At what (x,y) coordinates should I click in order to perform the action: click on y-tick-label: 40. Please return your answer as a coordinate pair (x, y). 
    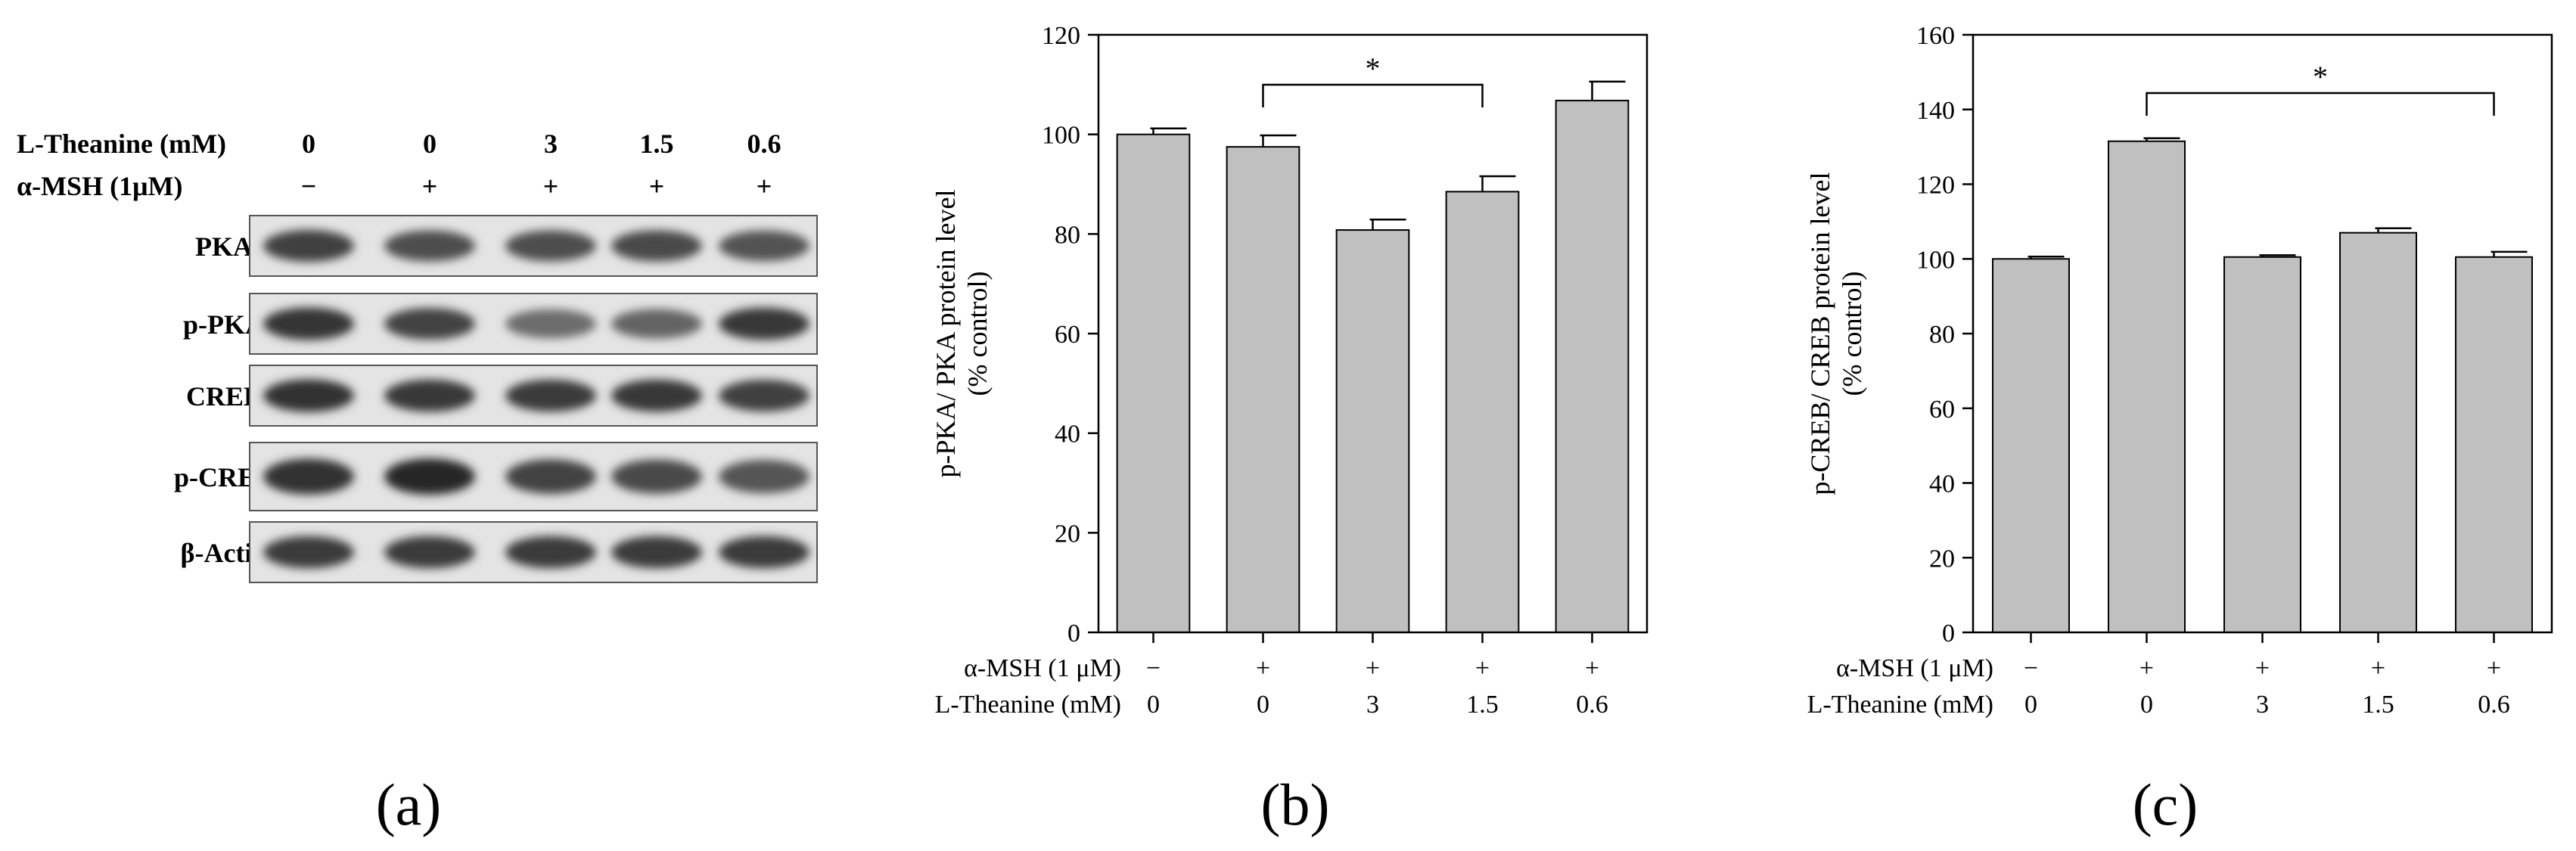
    Looking at the image, I should click on (1067, 435).